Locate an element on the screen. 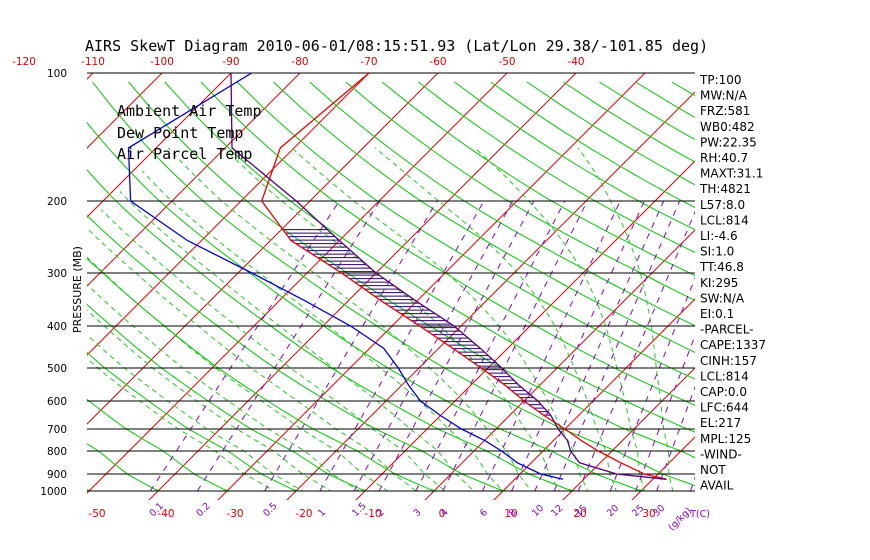 The height and width of the screenshot is (560, 870). stability-index: -PARCEL- is located at coordinates (727, 330).